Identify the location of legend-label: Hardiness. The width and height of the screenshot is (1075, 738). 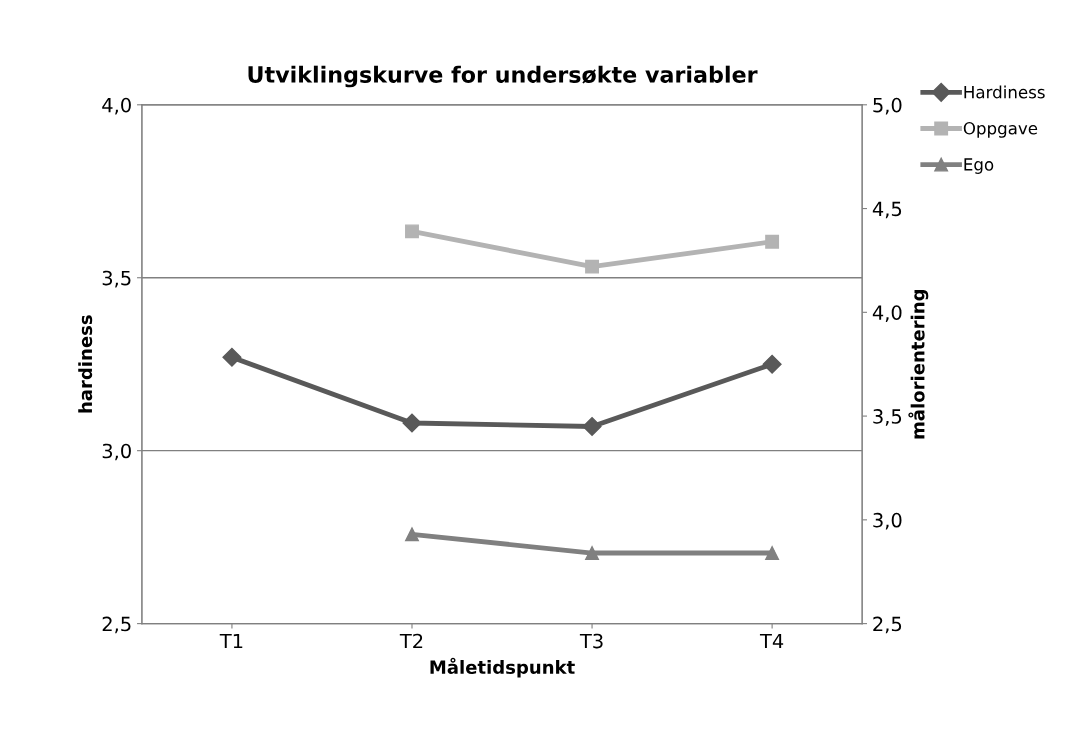
(1004, 92).